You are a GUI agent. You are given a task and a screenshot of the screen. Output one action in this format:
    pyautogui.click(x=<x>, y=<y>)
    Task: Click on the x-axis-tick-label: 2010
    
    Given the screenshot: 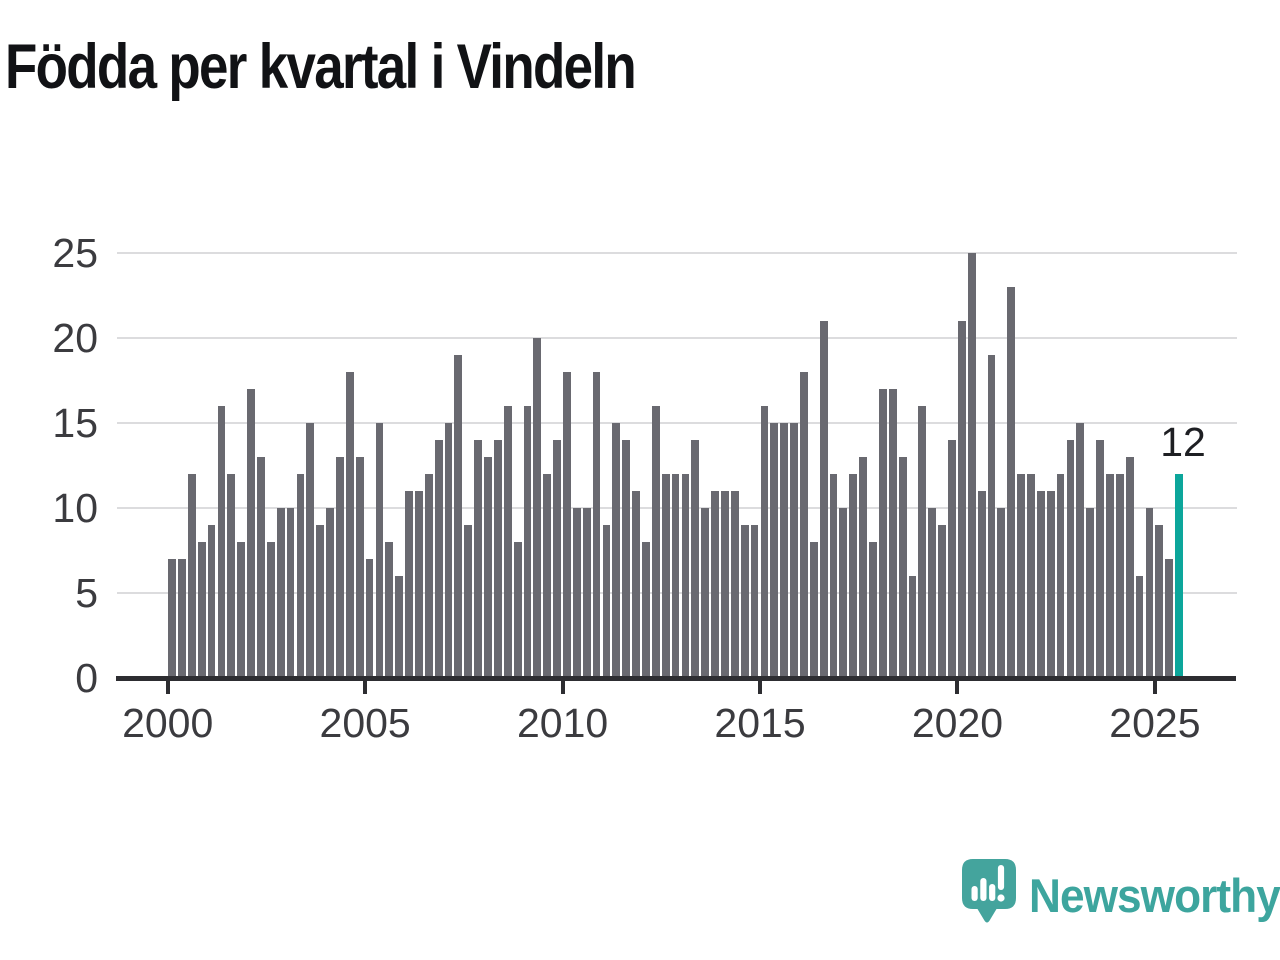 What is the action you would take?
    pyautogui.click(x=562, y=723)
    